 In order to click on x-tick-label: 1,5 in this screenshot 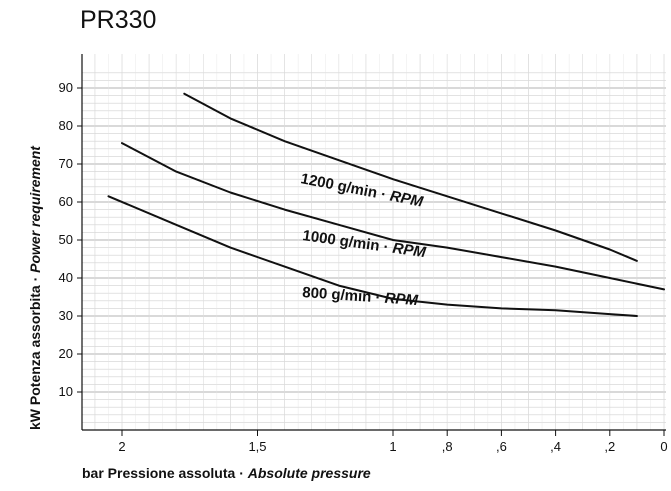, I will do `click(257, 446)`.